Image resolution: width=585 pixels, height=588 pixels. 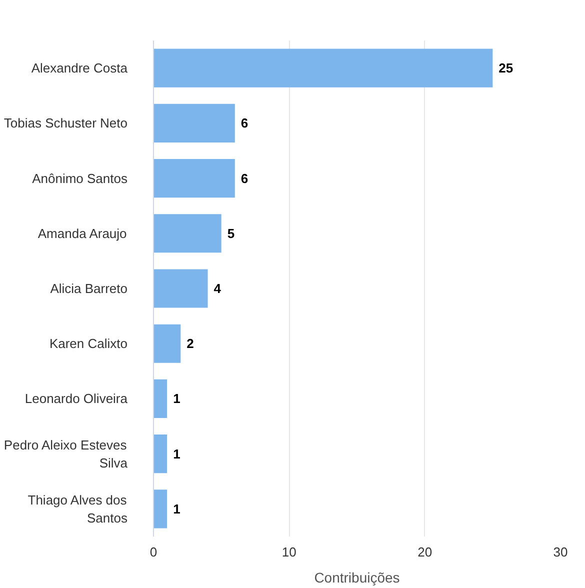 I want to click on data-label: 4, so click(x=218, y=288).